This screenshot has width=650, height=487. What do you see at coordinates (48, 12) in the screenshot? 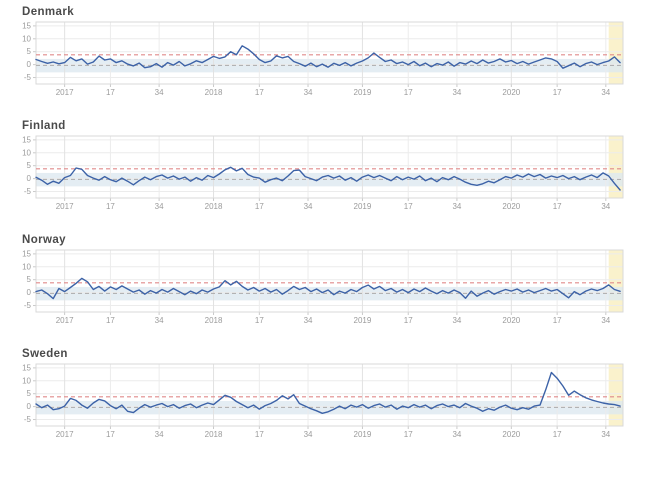
I see `chart-title-denmark: Denmark` at bounding box center [48, 12].